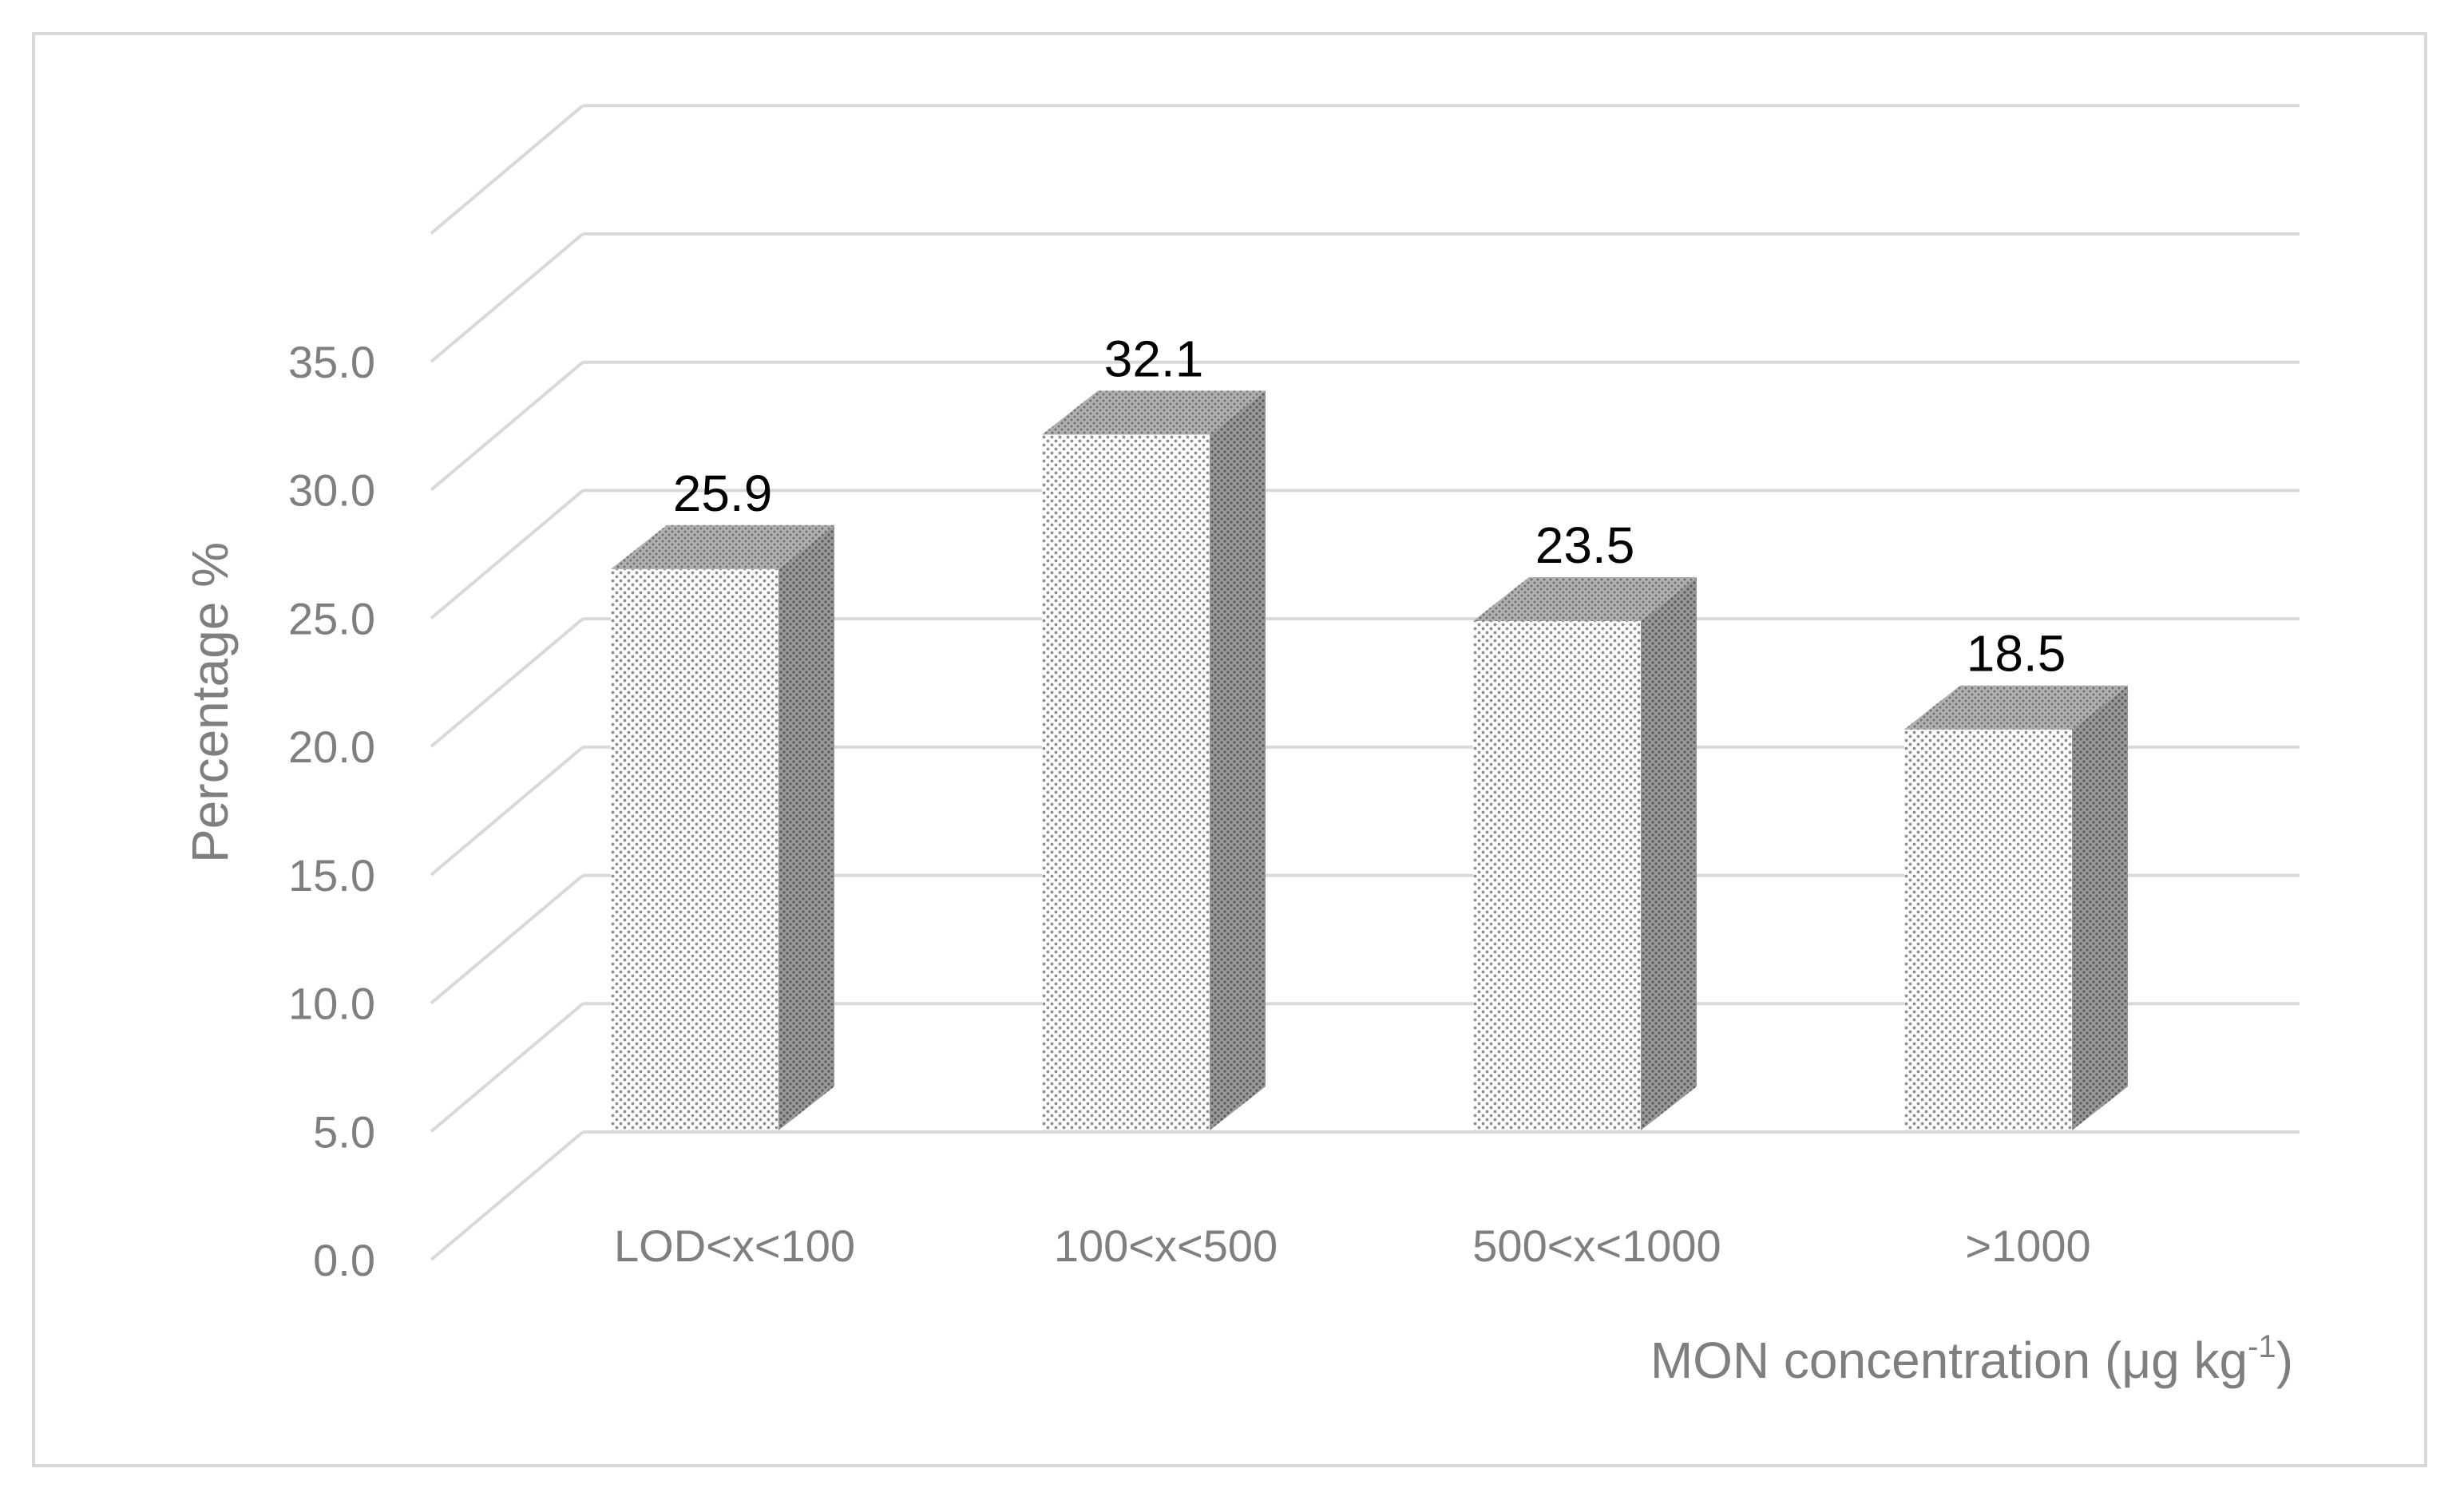 The image size is (2464, 1504). Describe the element at coordinates (723, 493) in the screenshot. I see `data-label: 25.9` at that location.